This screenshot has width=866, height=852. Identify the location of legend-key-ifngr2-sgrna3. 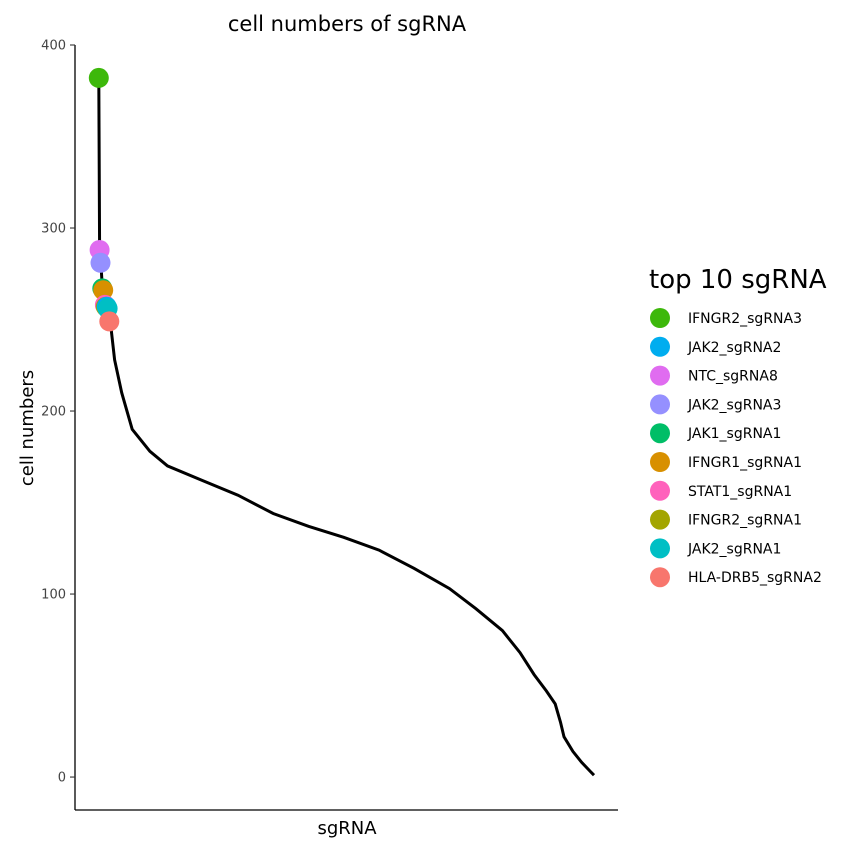
(660, 318).